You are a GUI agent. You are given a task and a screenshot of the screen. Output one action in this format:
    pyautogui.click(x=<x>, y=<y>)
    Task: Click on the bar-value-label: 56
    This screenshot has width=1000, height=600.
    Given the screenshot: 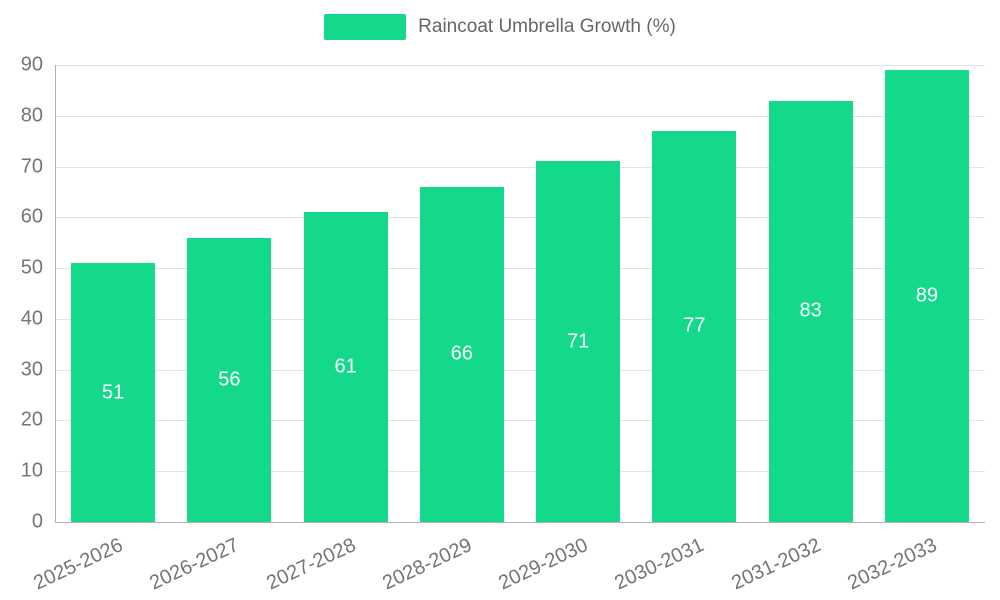 What is the action you would take?
    pyautogui.click(x=229, y=379)
    